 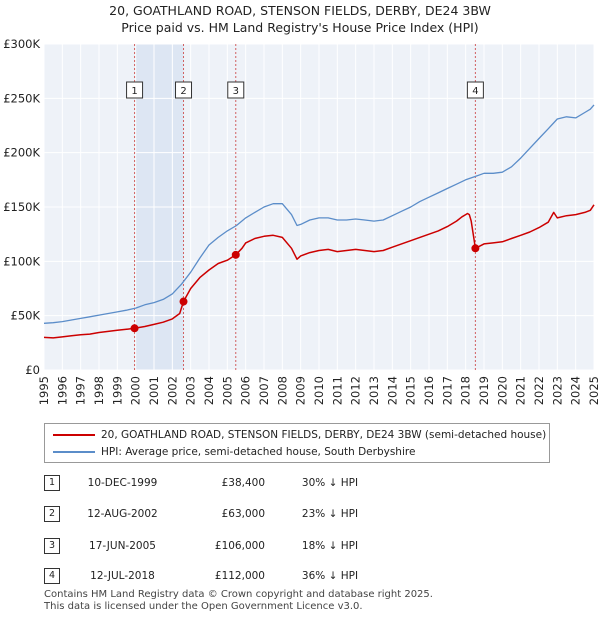 What do you see at coordinates (243, 514) in the screenshot?
I see `sale-price: £63,000` at bounding box center [243, 514].